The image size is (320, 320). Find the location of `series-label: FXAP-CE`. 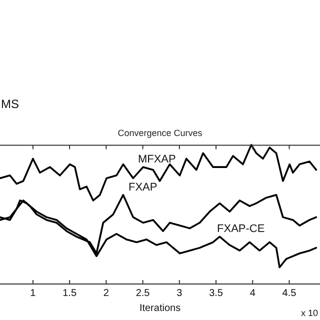

series-label: FXAP-CE is located at coordinates (241, 229).